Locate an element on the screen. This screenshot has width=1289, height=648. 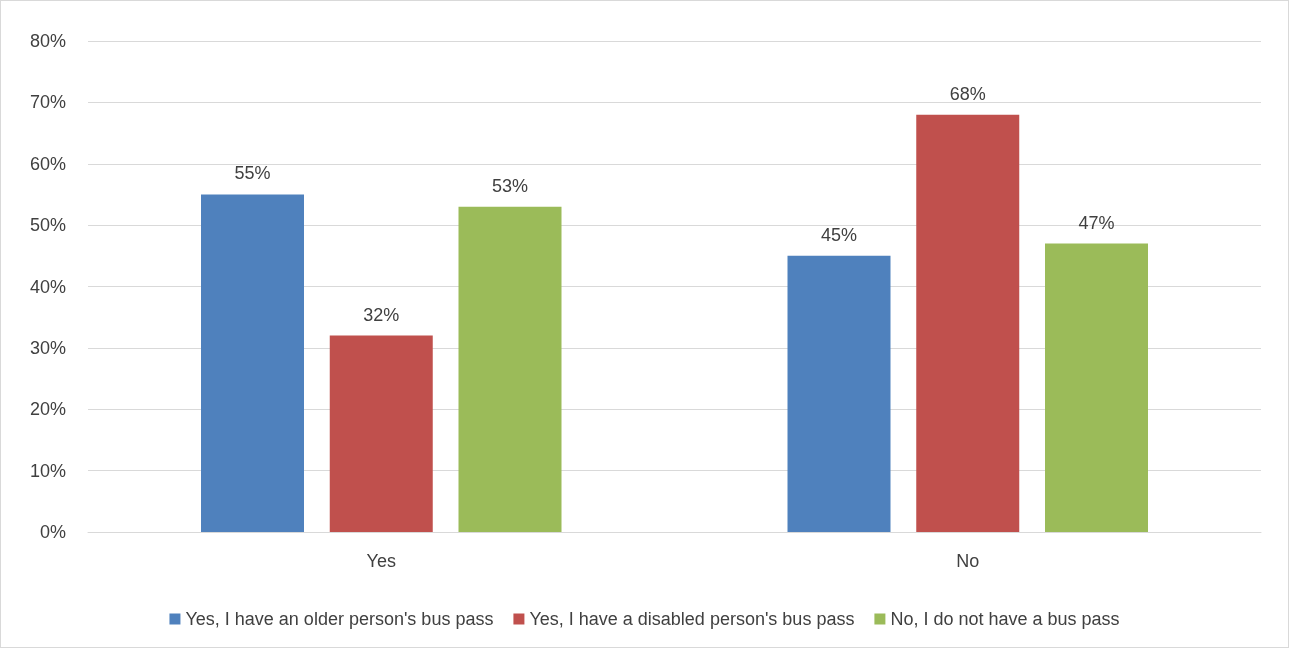
x-tick-label: Yes is located at coordinates (381, 561).